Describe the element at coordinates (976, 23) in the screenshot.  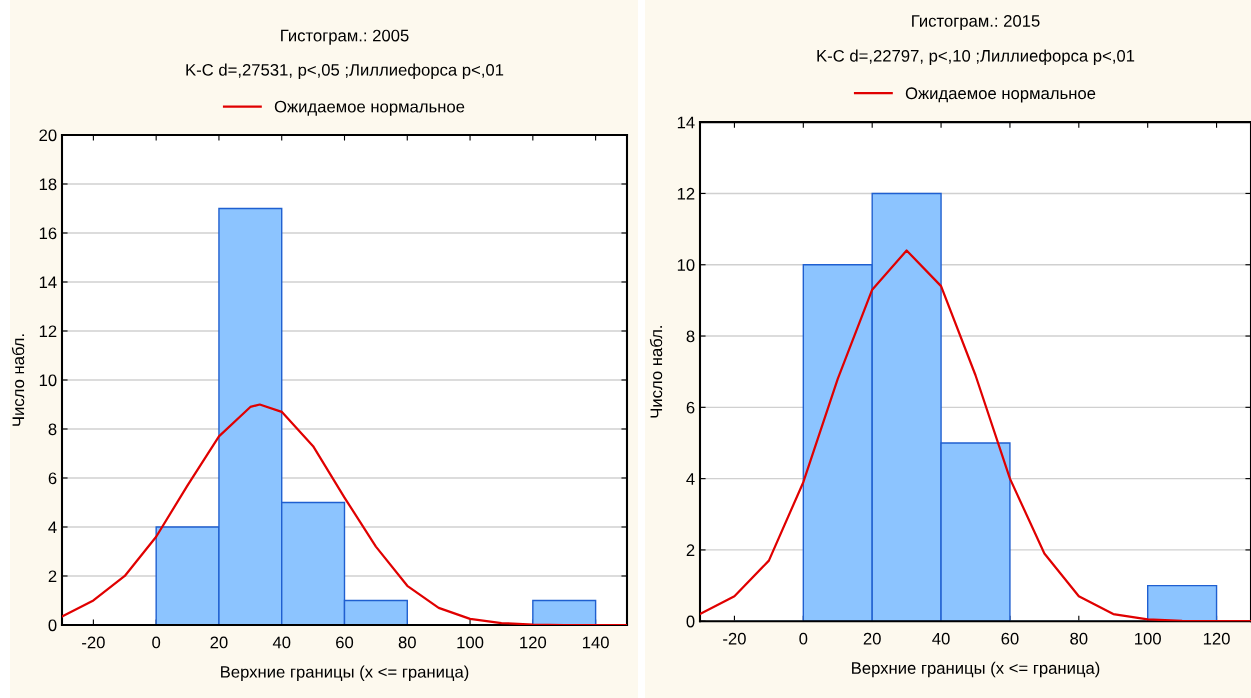
I see `chart-title: Гистограм.: 2015` at that location.